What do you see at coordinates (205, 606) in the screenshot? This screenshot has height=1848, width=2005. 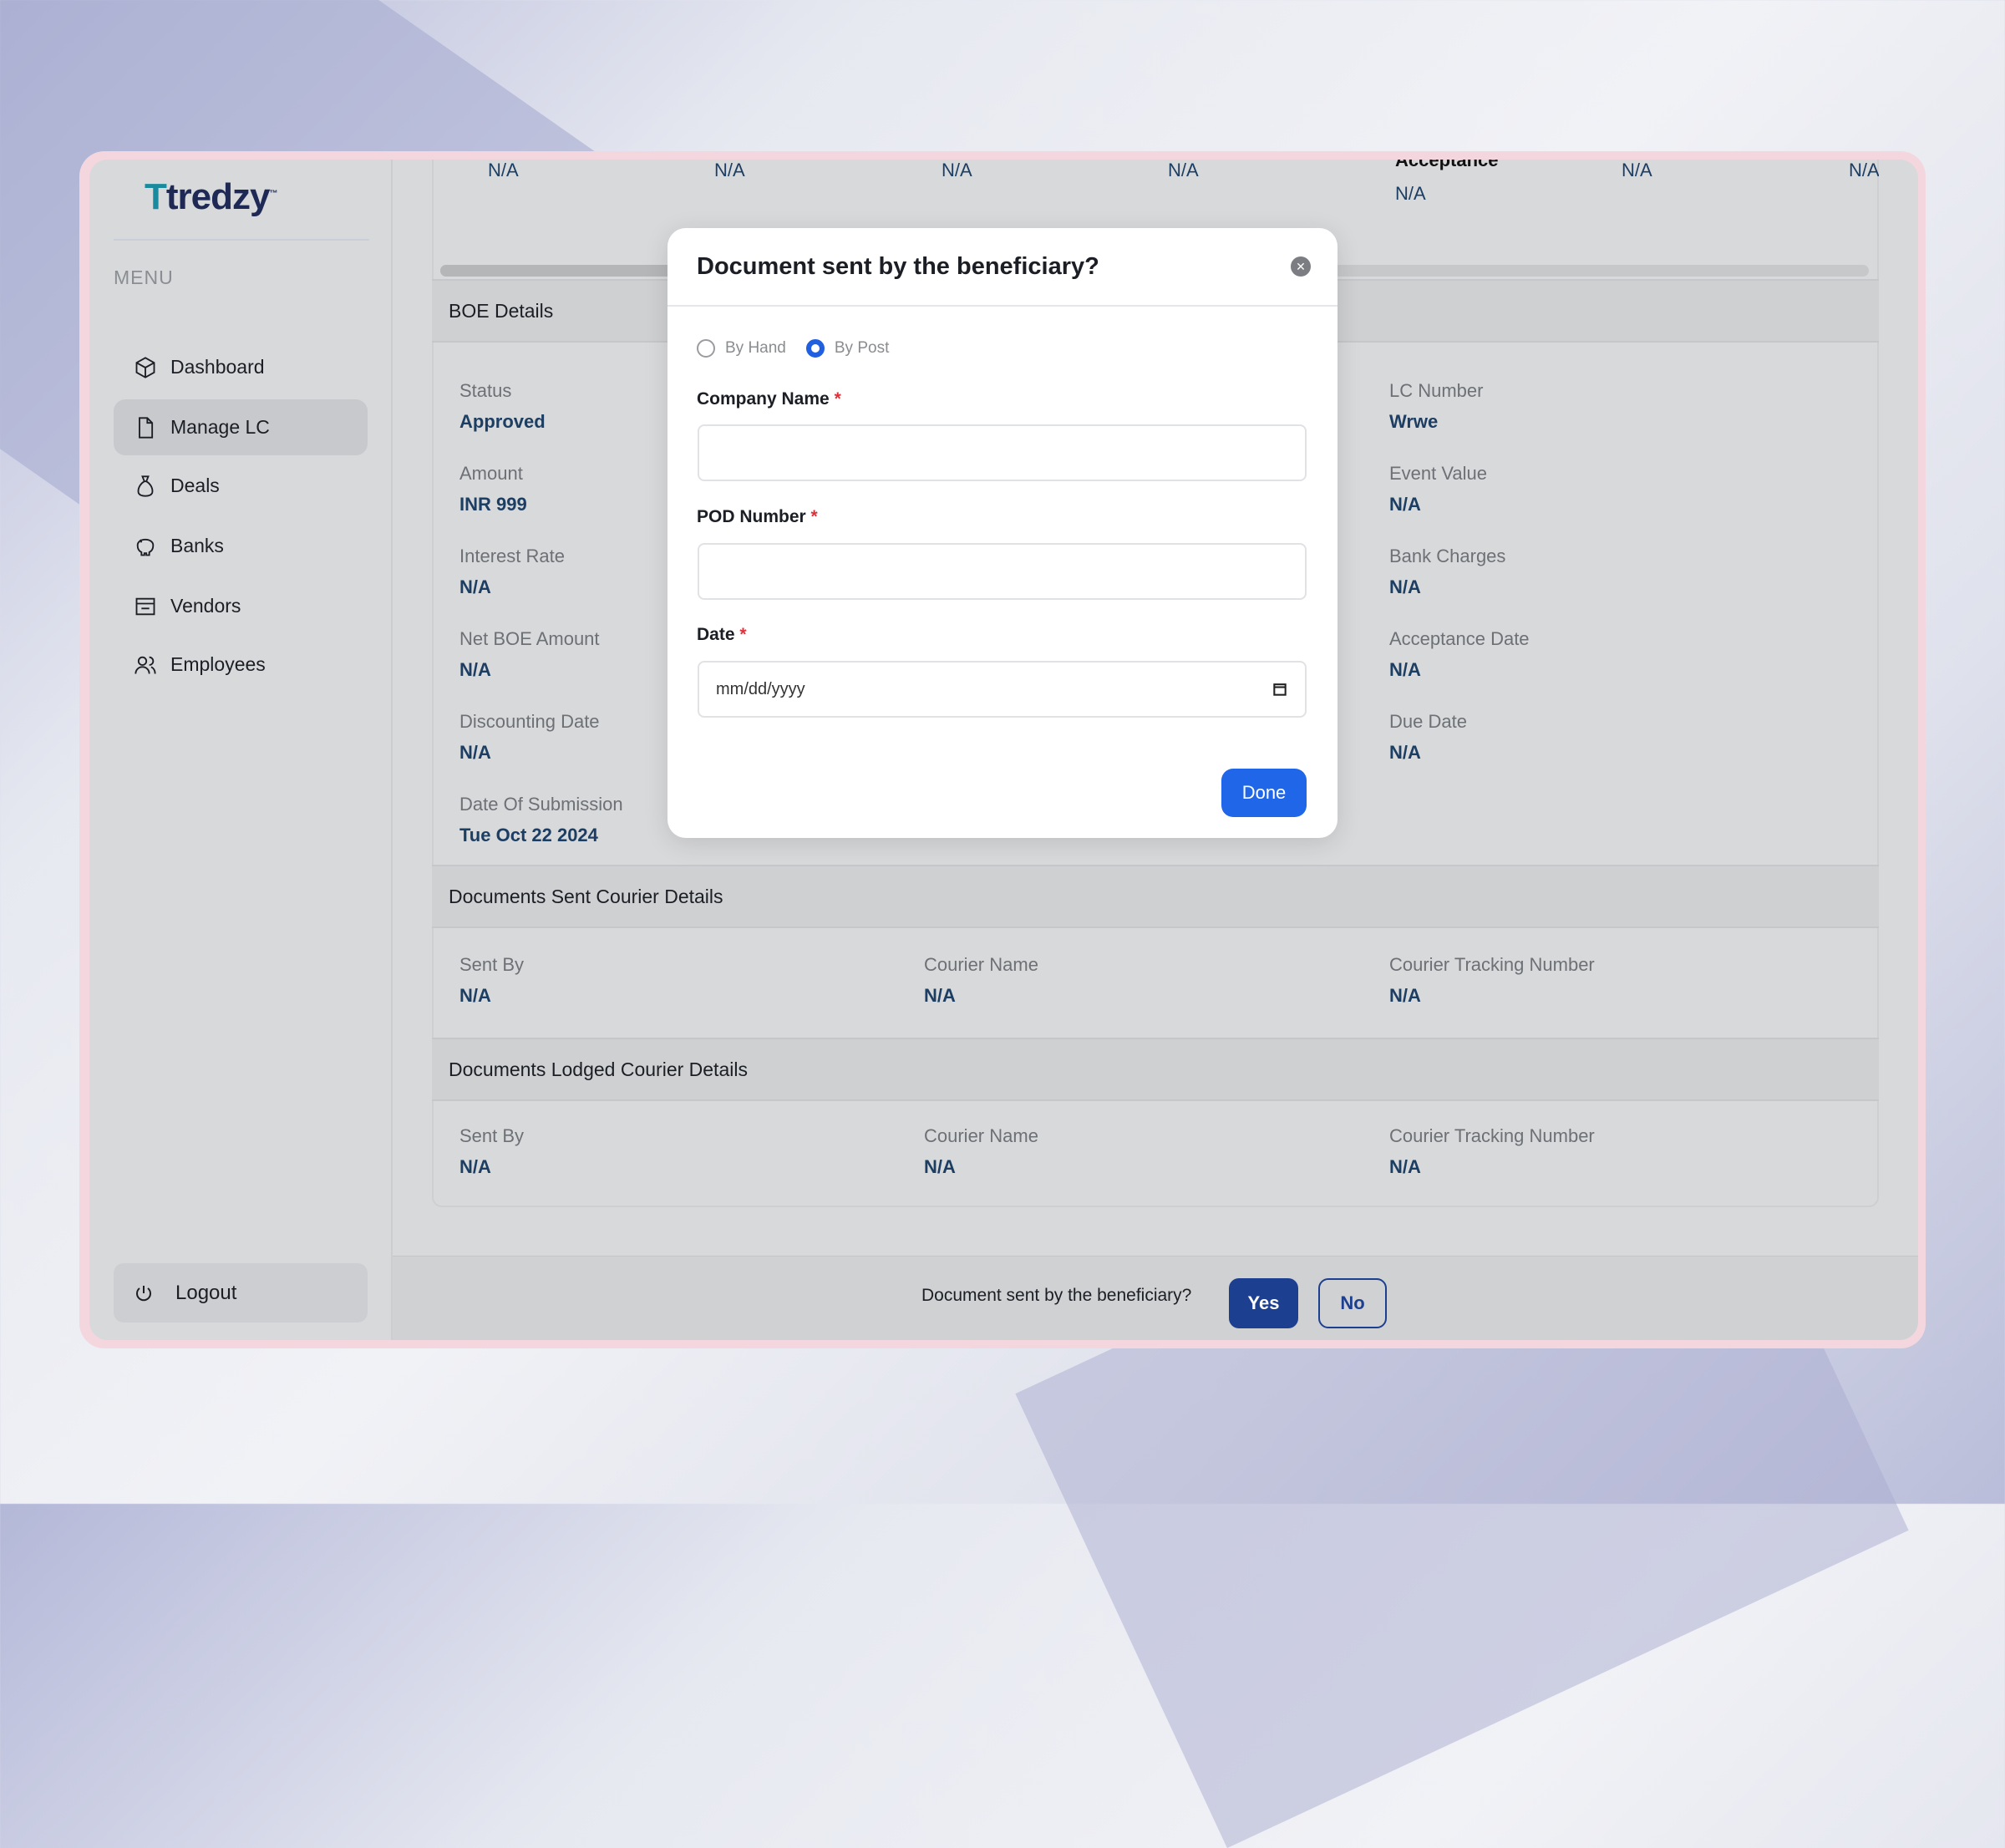 I see `sidebar-item-label: Vendors` at bounding box center [205, 606].